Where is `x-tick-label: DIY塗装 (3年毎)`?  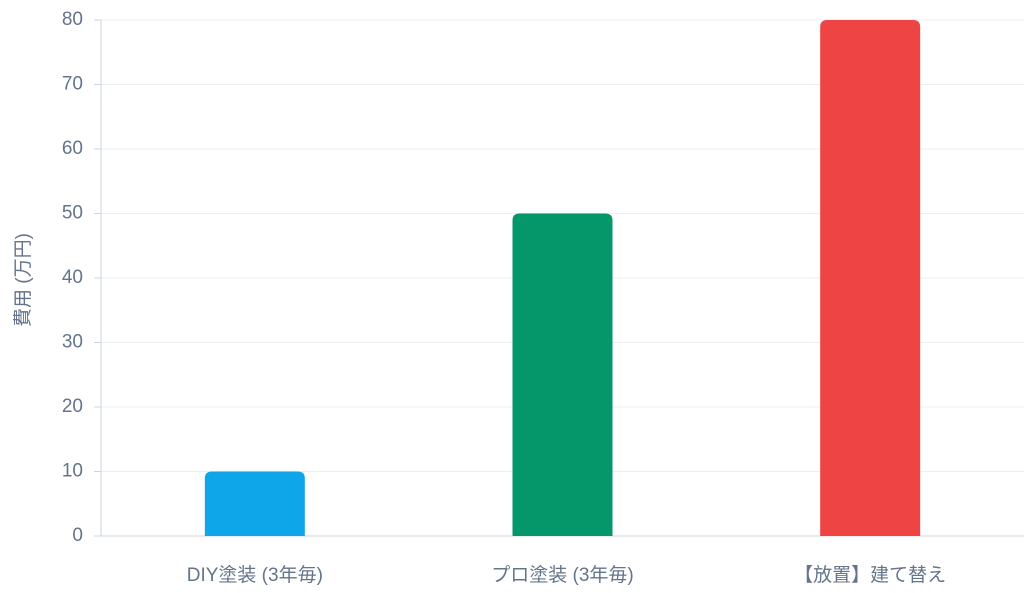 x-tick-label: DIY塗装 (3年毎) is located at coordinates (255, 574).